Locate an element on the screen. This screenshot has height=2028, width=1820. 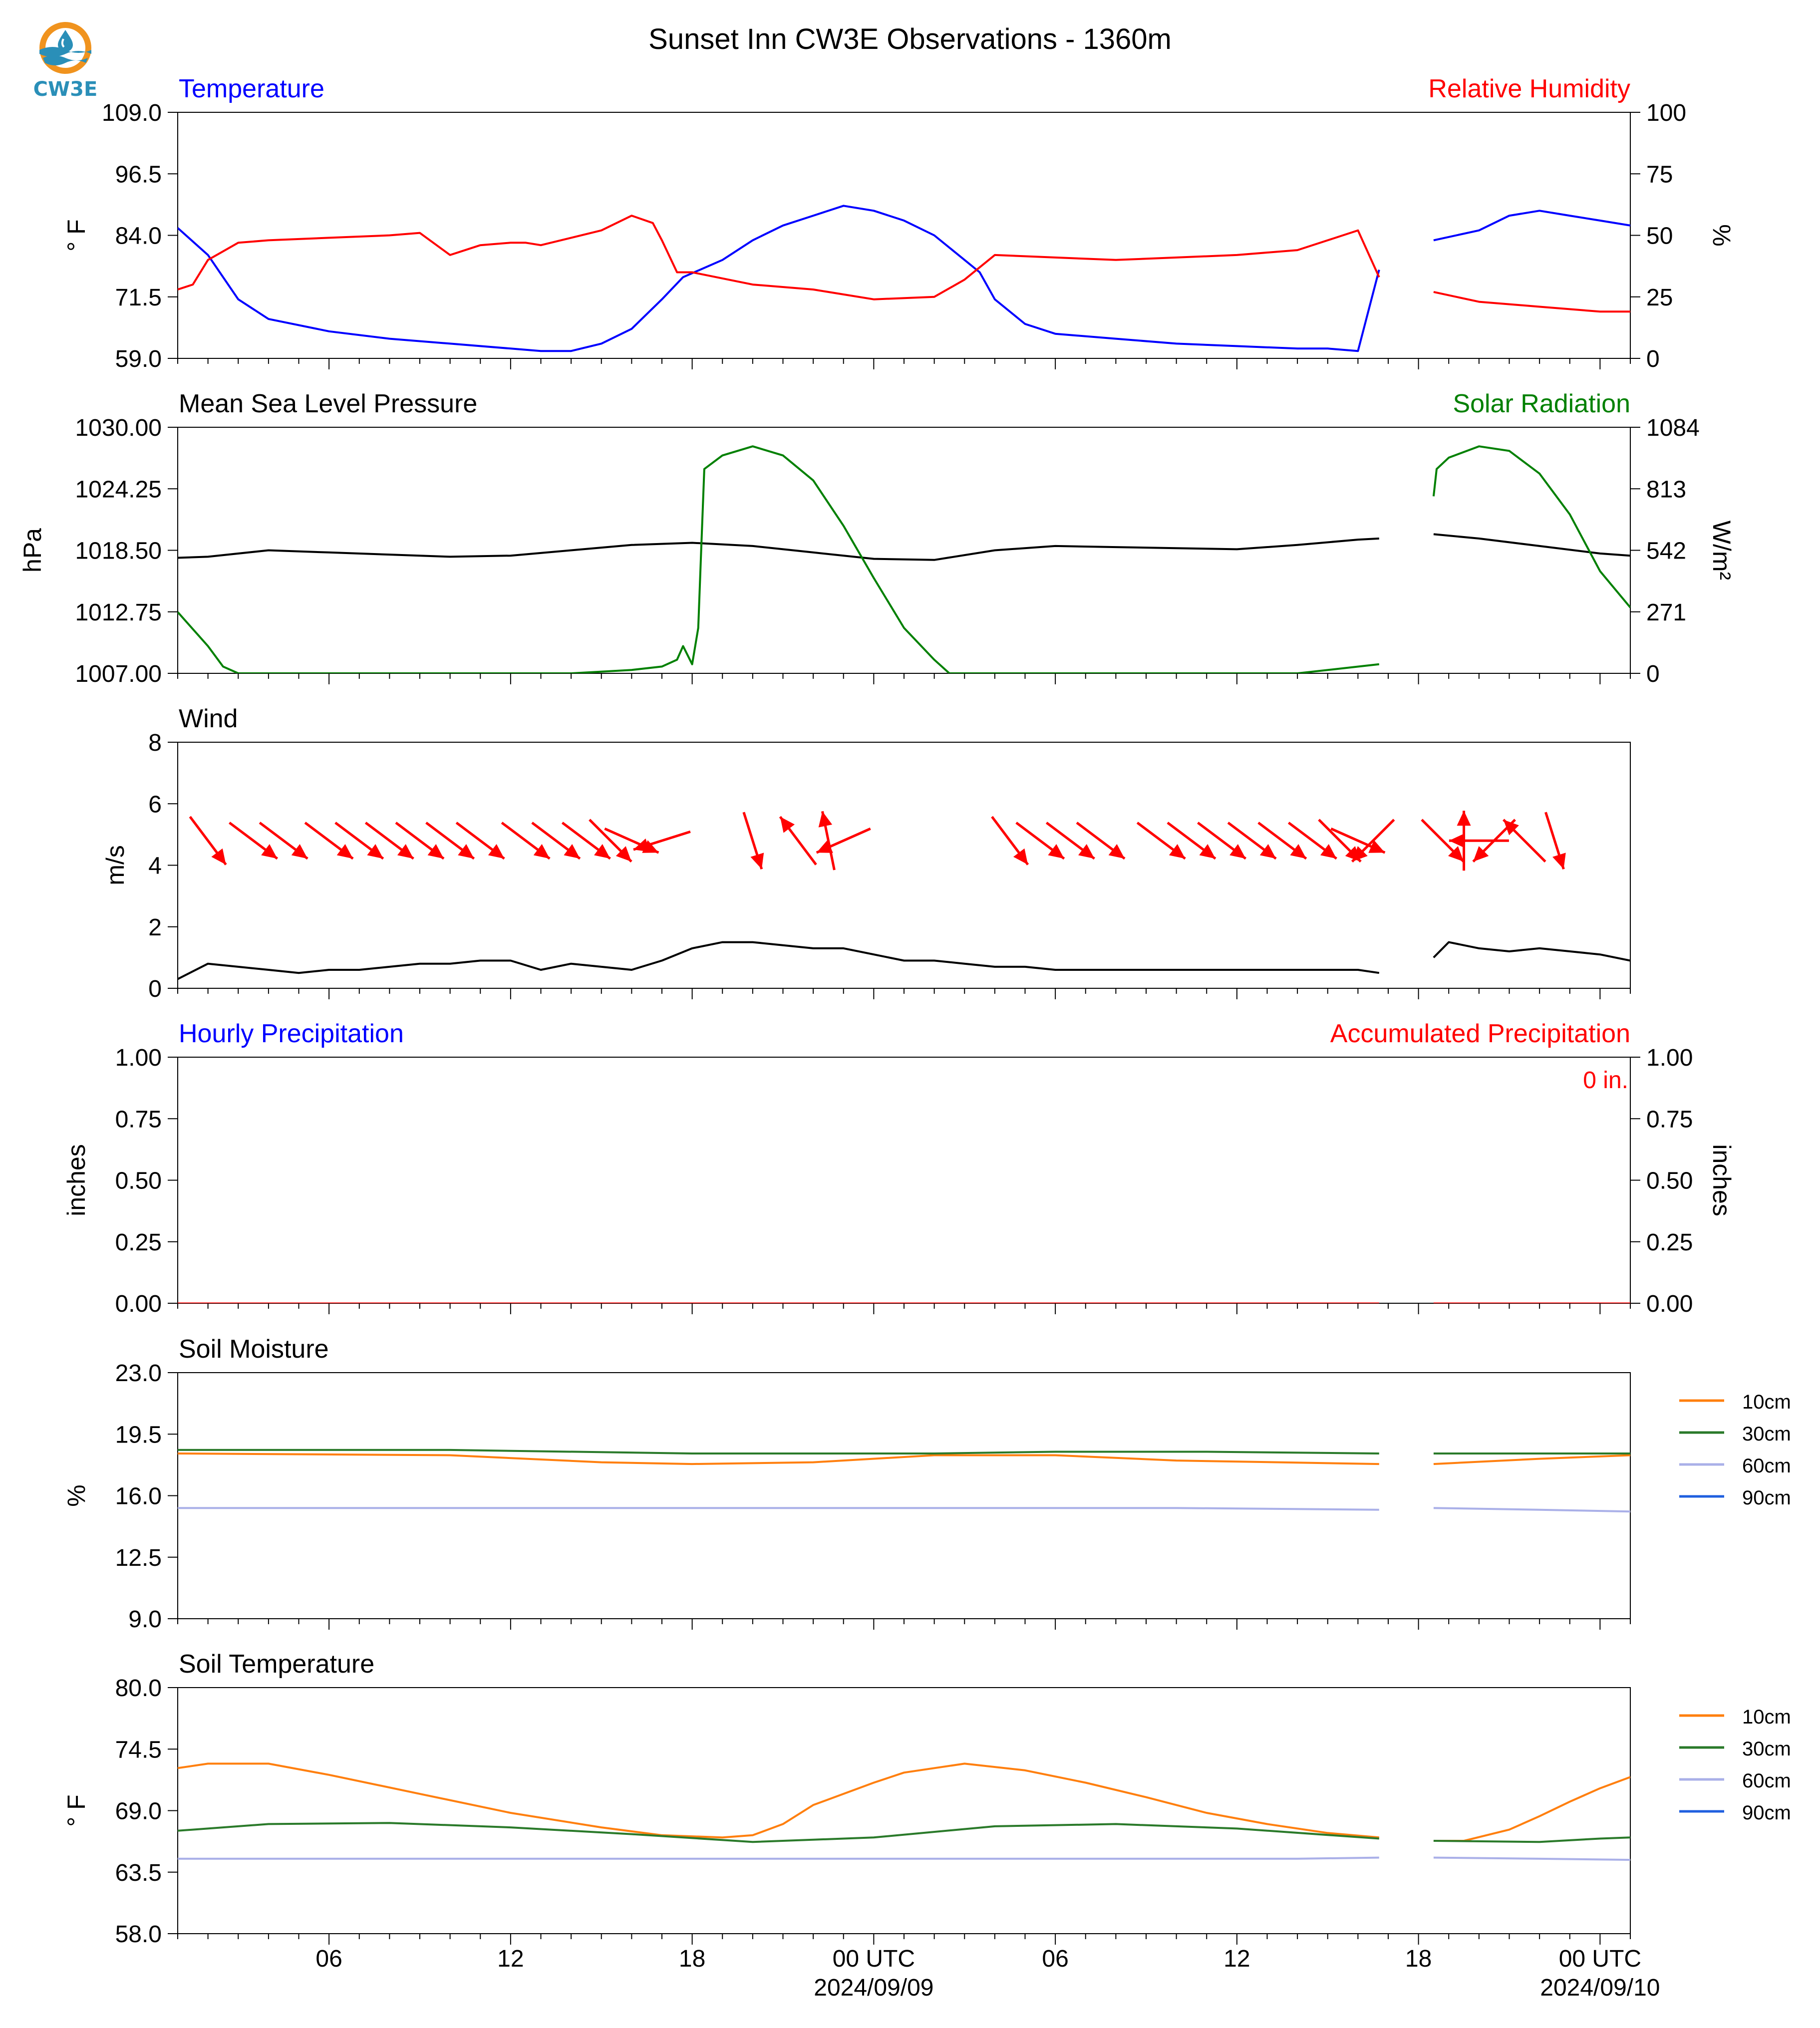
y-axis-label: % is located at coordinates (76, 1495).